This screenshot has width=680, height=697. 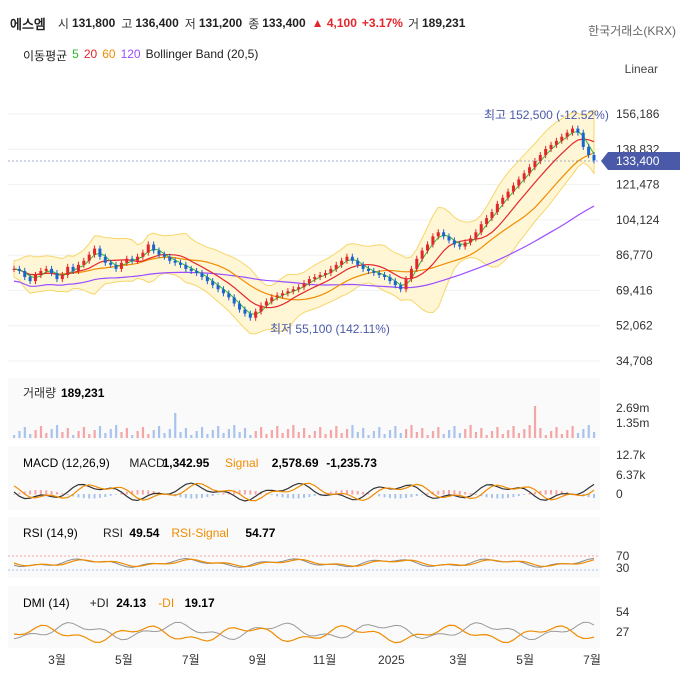 What do you see at coordinates (641, 69) in the screenshot?
I see `scale-mode-button: Linear` at bounding box center [641, 69].